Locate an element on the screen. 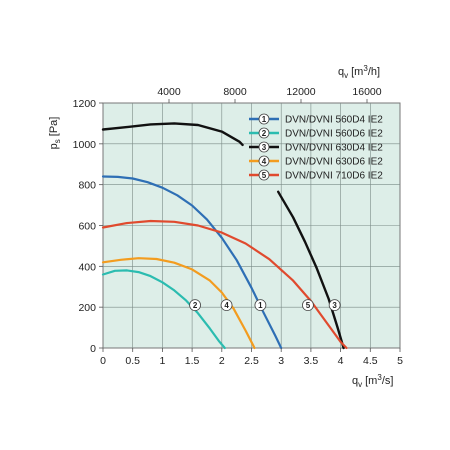  y-tick-label: 400 is located at coordinates (87, 267).